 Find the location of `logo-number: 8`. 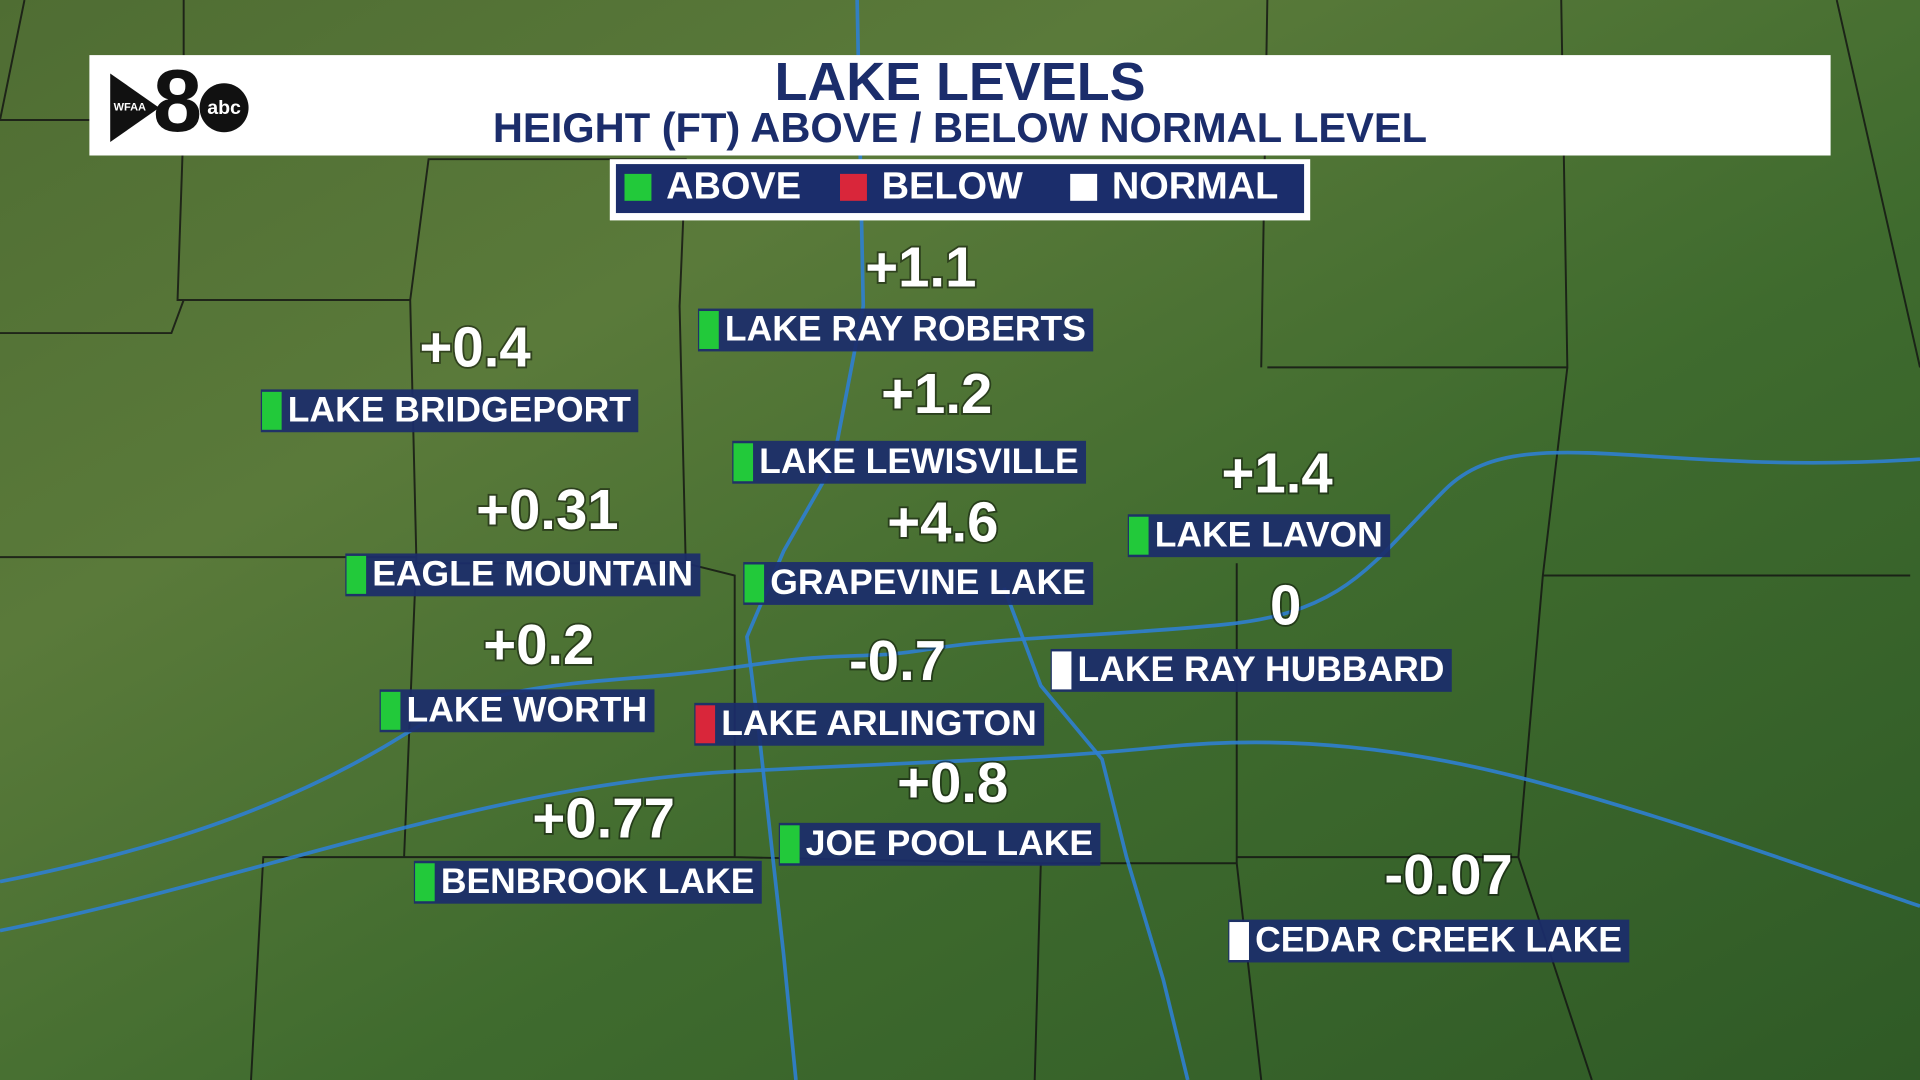

logo-number: 8 is located at coordinates (177, 100).